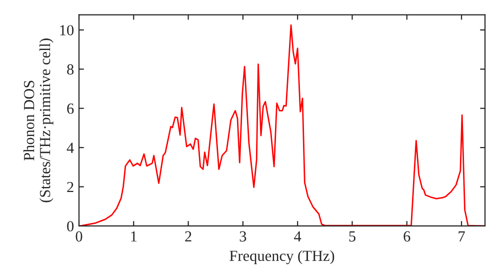 The width and height of the screenshot is (500, 280). I want to click on y-tick-label: 8, so click(70, 69).